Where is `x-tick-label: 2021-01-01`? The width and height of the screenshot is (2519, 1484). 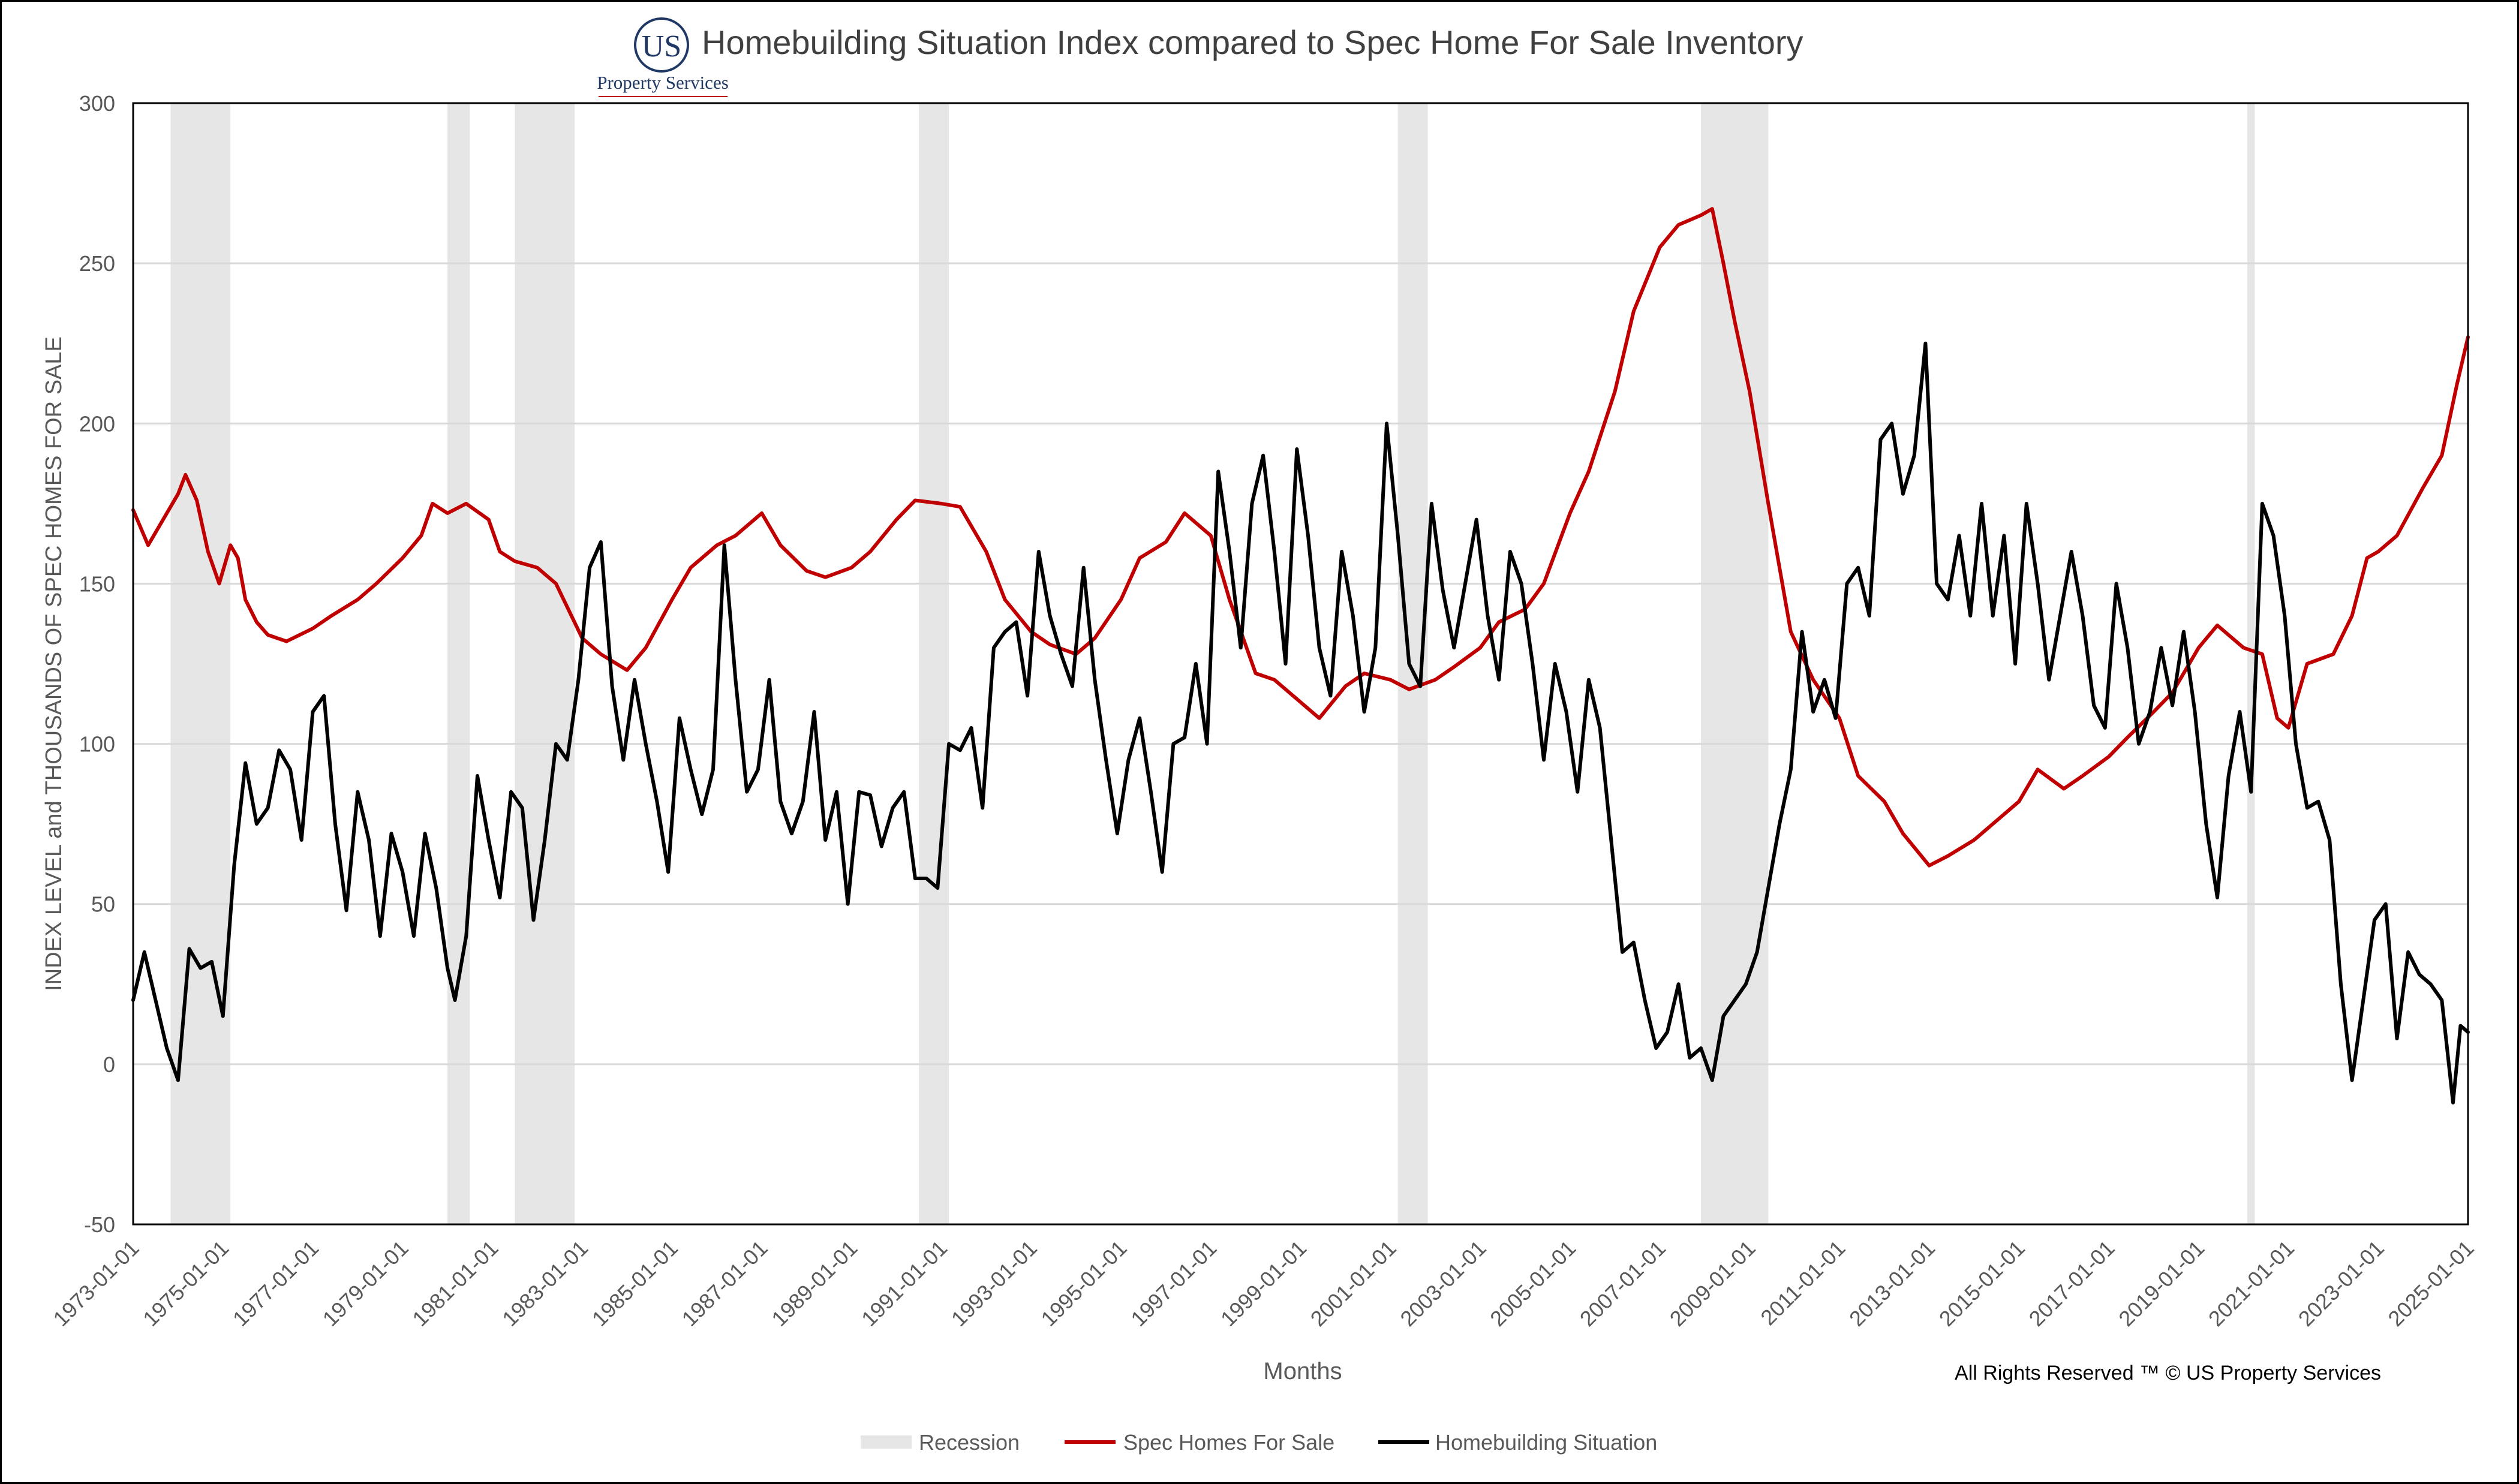
x-tick-label: 2021-01-01 is located at coordinates (2251, 1283).